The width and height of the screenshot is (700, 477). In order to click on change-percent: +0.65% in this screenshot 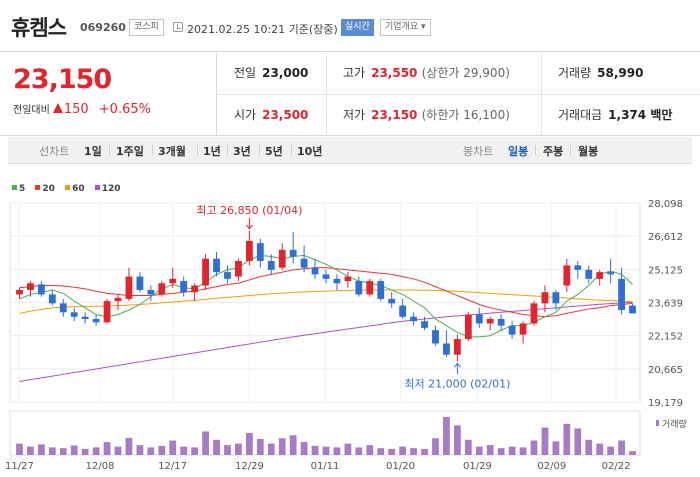, I will do `click(124, 109)`.